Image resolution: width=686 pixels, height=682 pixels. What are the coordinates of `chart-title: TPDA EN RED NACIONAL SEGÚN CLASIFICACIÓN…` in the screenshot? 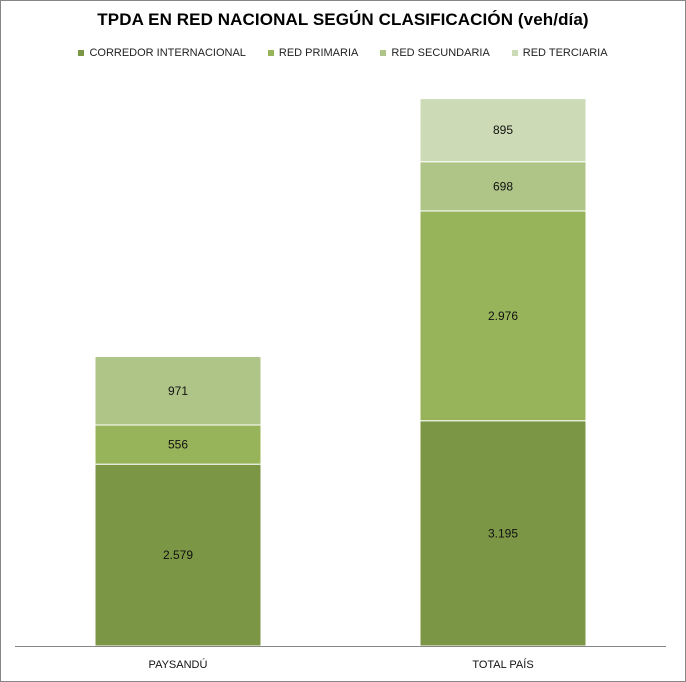 It's located at (343, 19).